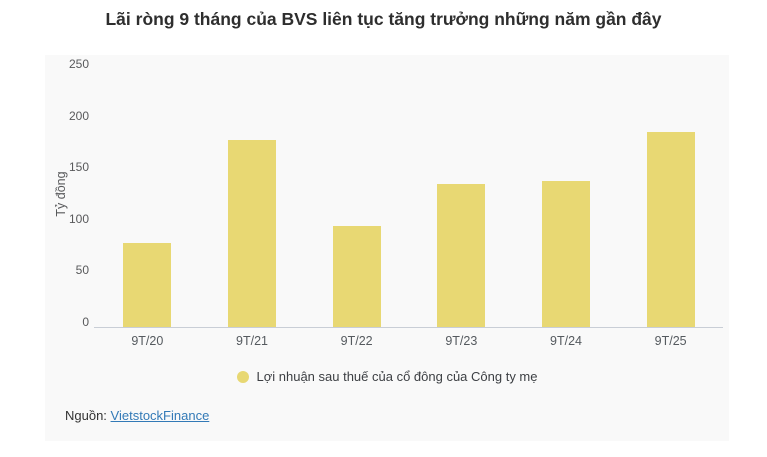 This screenshot has height=457, width=767. What do you see at coordinates (78, 64) in the screenshot?
I see `y-tick-label: 250` at bounding box center [78, 64].